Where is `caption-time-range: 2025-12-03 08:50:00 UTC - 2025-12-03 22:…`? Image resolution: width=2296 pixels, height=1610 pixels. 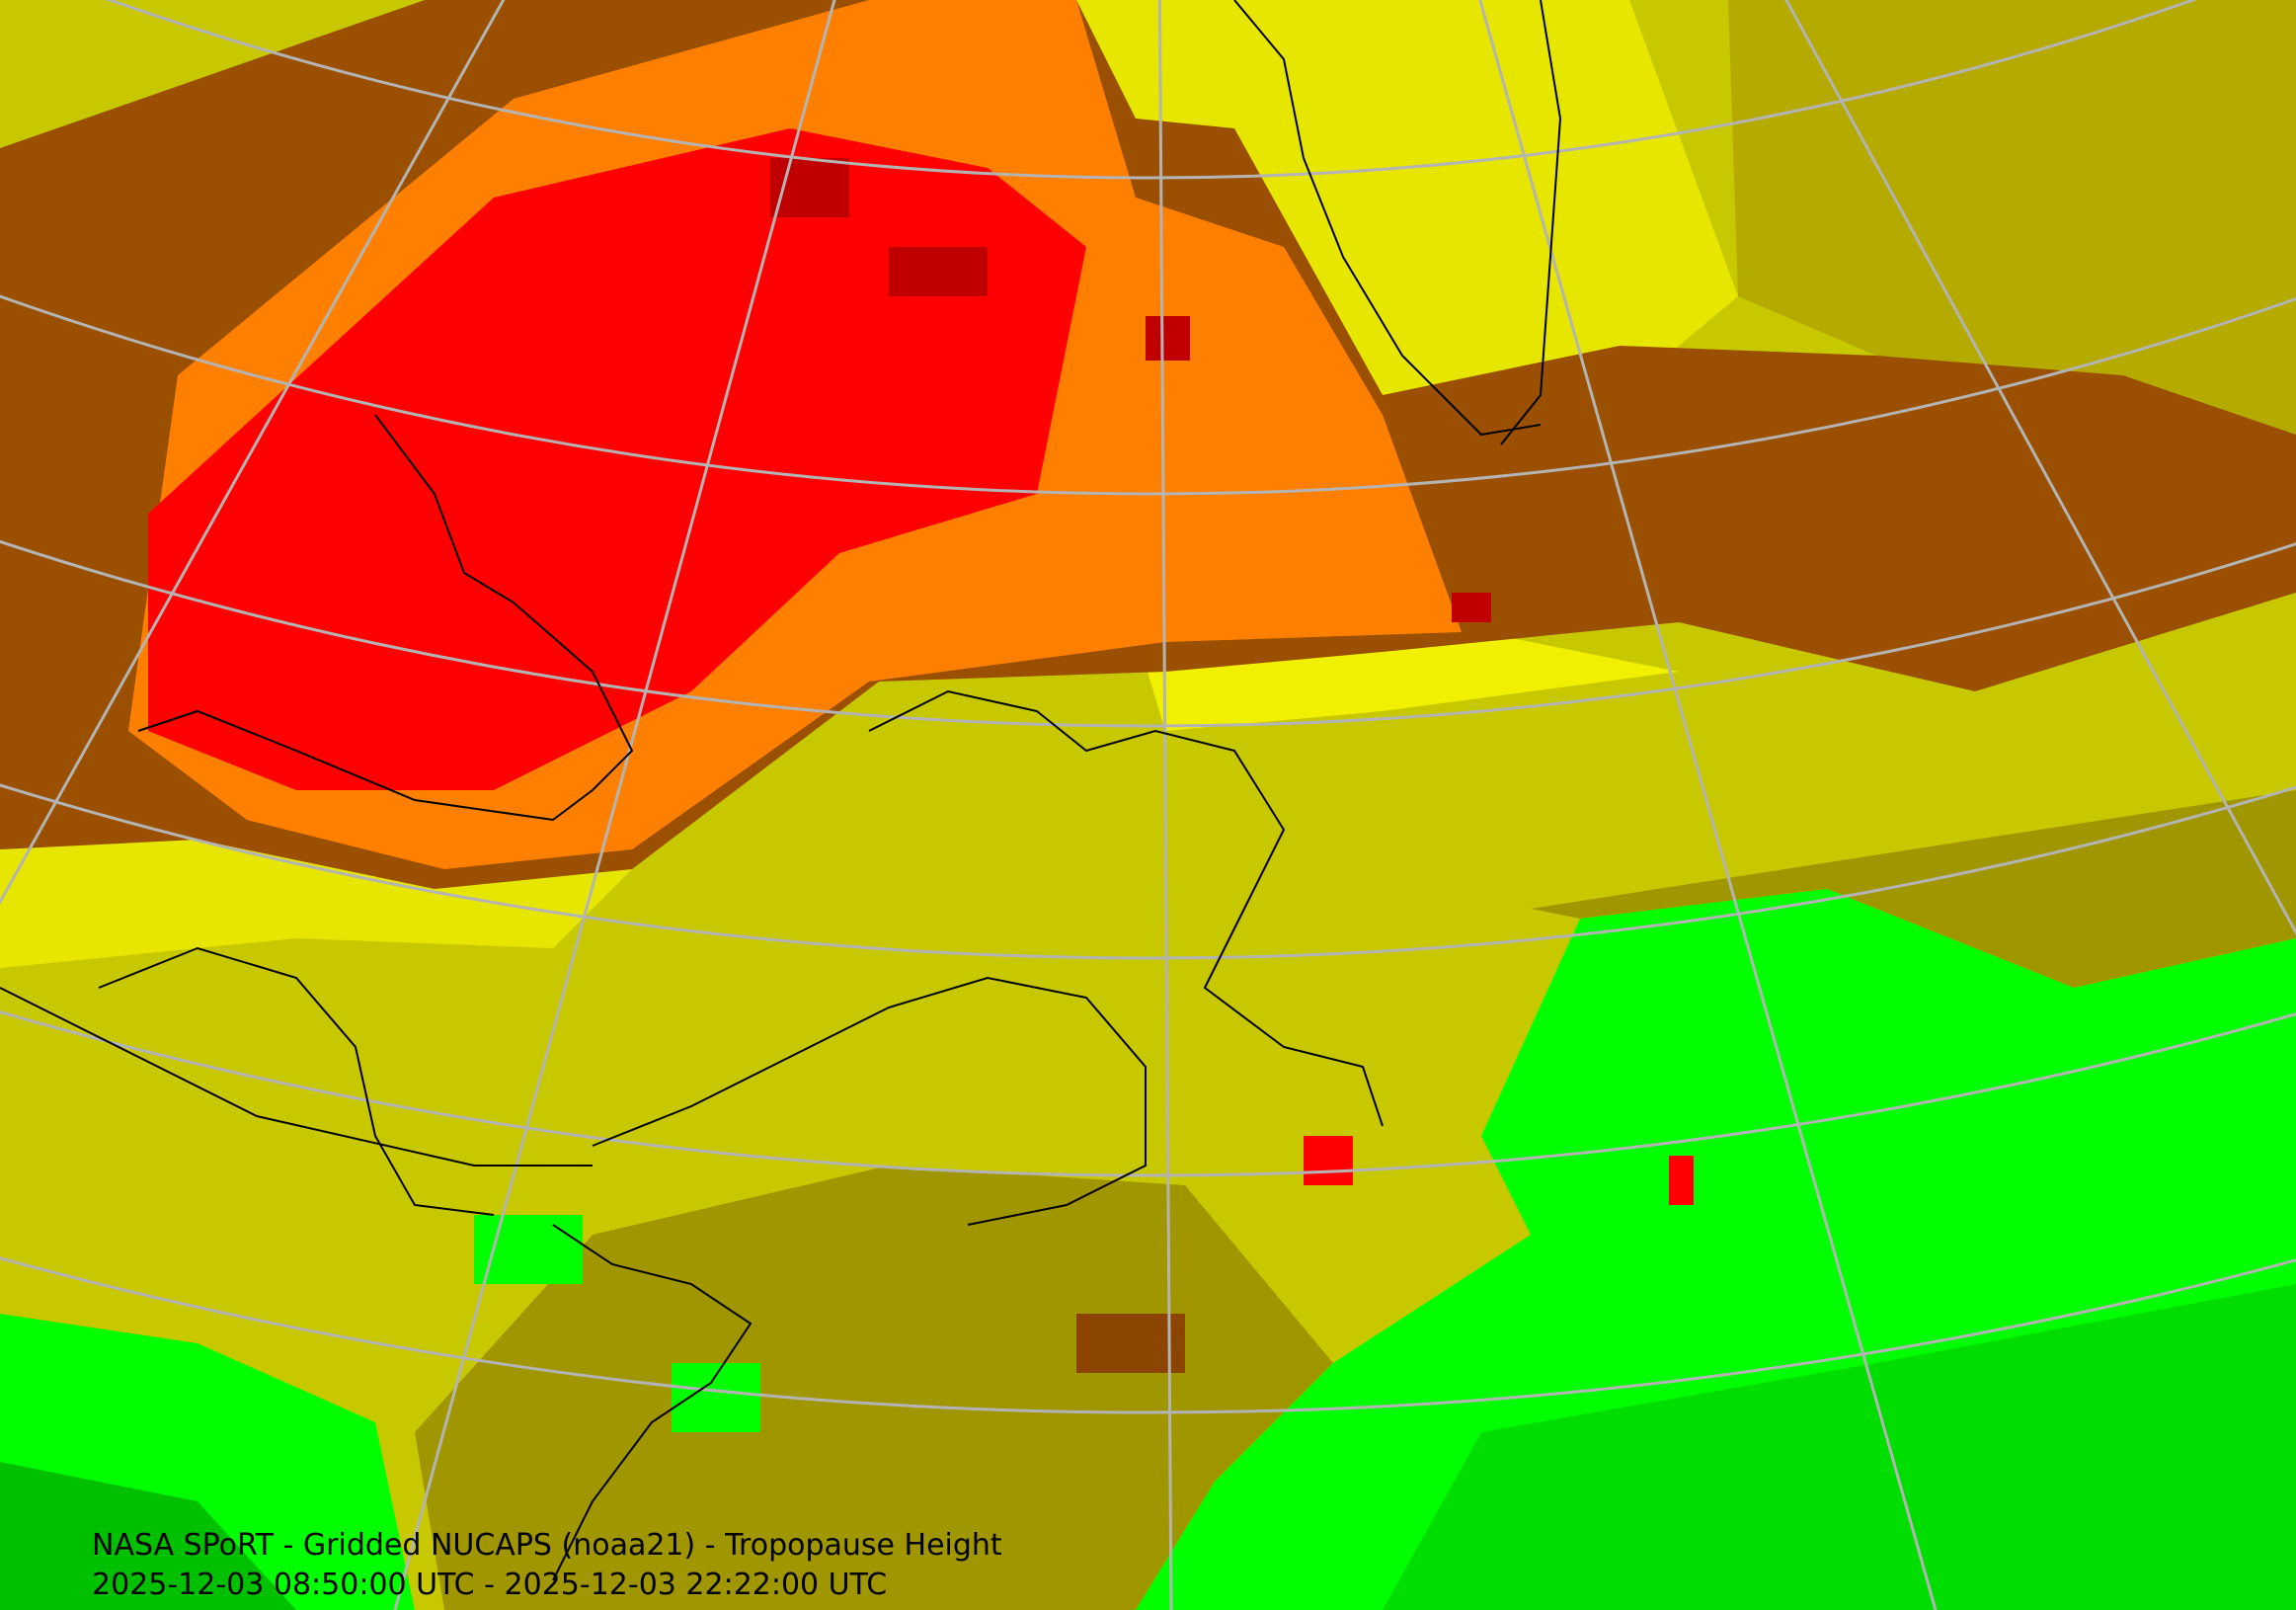
caption-time-range: 2025-12-03 08:50:00 UTC - 2025-12-03 22:… is located at coordinates (490, 1585).